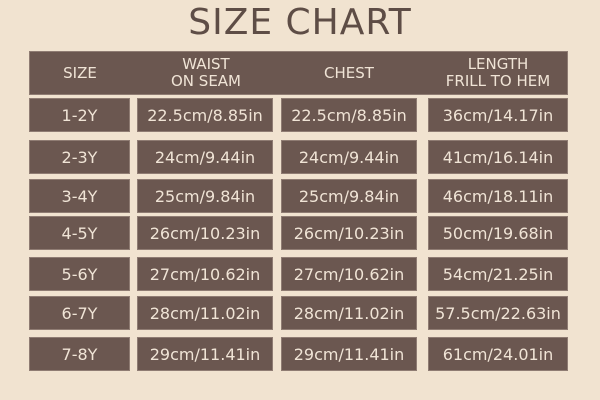 This screenshot has width=600, height=400. What do you see at coordinates (498, 81) in the screenshot?
I see `header-length-line2: FRILL TO HEM` at bounding box center [498, 81].